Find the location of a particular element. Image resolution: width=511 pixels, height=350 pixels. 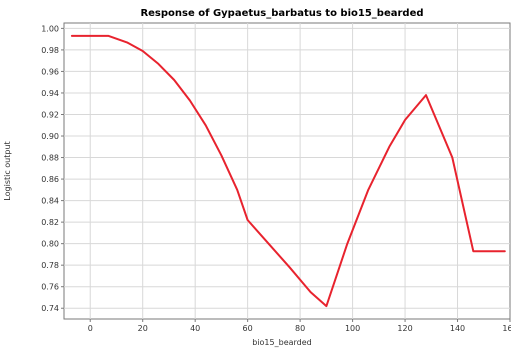

y-tick-label: 0.90 is located at coordinates (50, 136).